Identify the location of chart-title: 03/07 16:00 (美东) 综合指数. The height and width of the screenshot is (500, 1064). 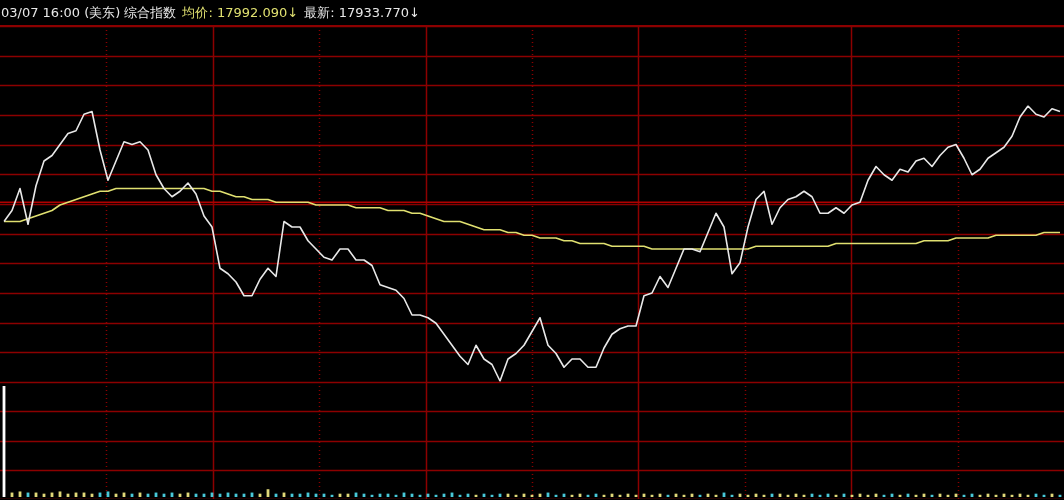
(89, 12).